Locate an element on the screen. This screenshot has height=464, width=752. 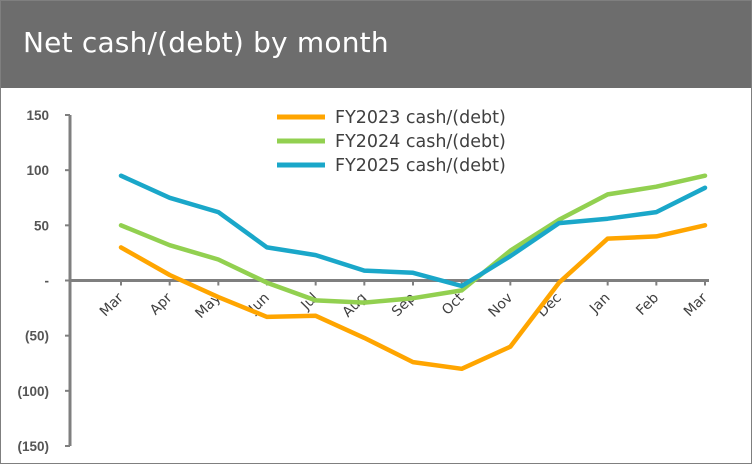
y-axis-ticks: 150 100 50 - (50) (100) (150) is located at coordinates (43, 281).